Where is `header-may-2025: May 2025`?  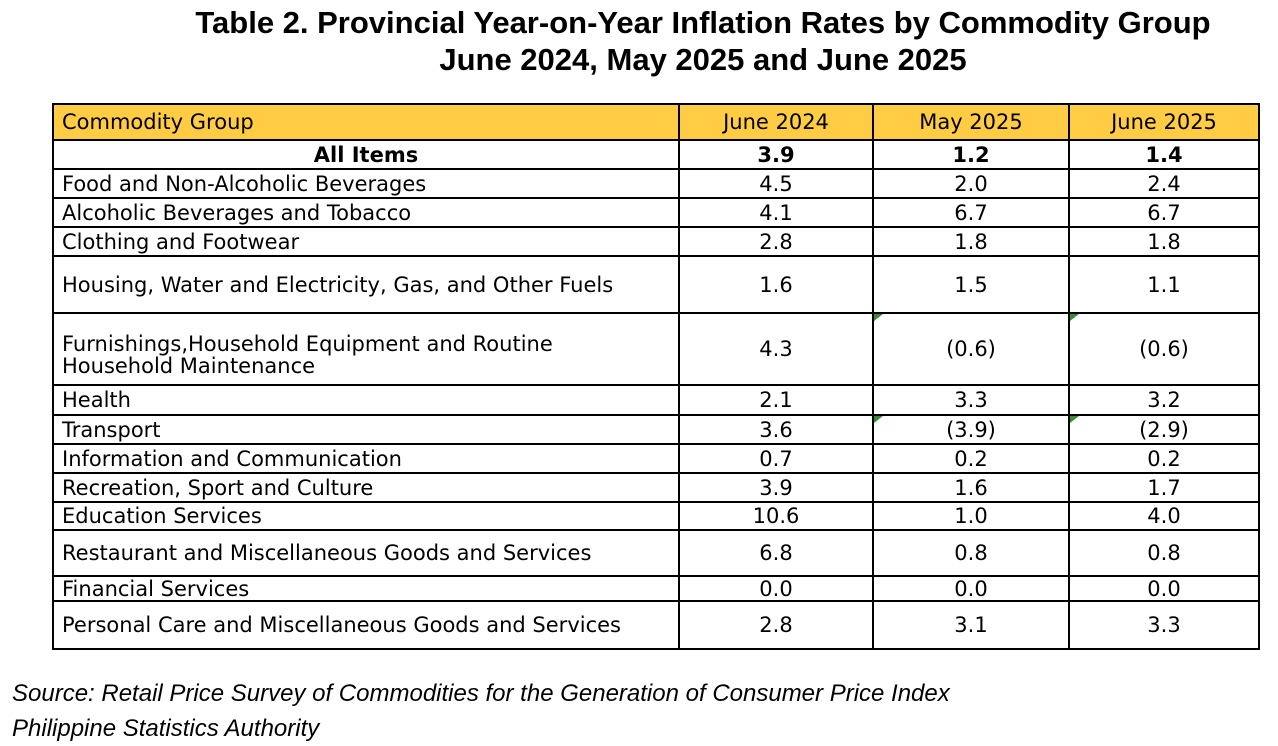
header-may-2025: May 2025 is located at coordinates (971, 122).